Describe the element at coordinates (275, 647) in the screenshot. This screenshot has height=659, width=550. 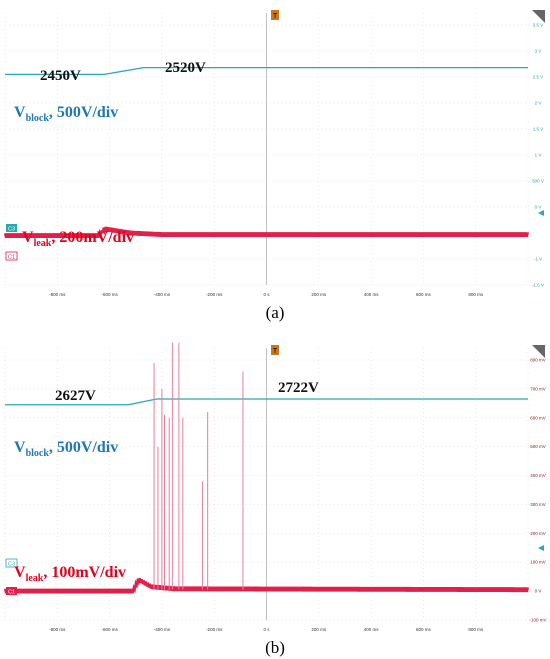
I see `caption-b: (b)` at that location.